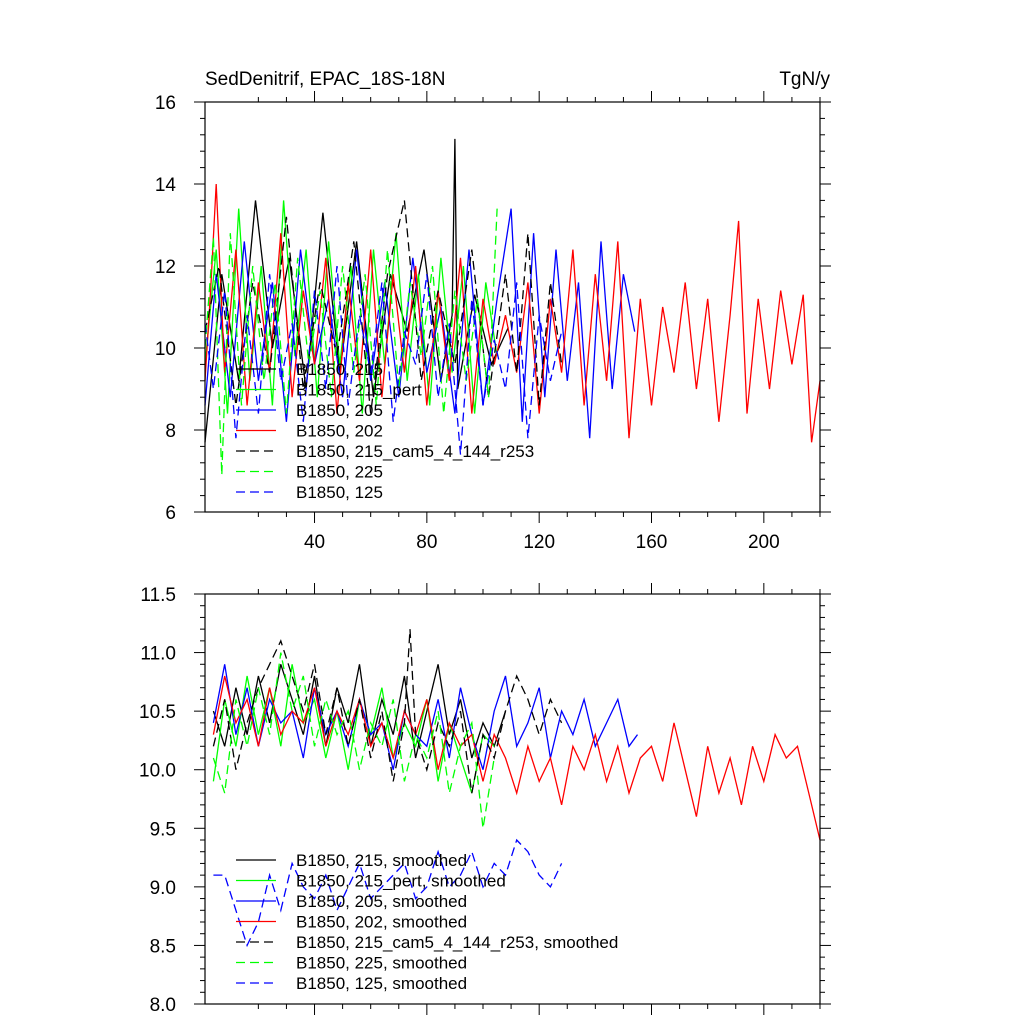  Describe the element at coordinates (457, 942) in the screenshot. I see `legend-label: B1850, 215_cam5_4_144_r253, smoothed` at that location.